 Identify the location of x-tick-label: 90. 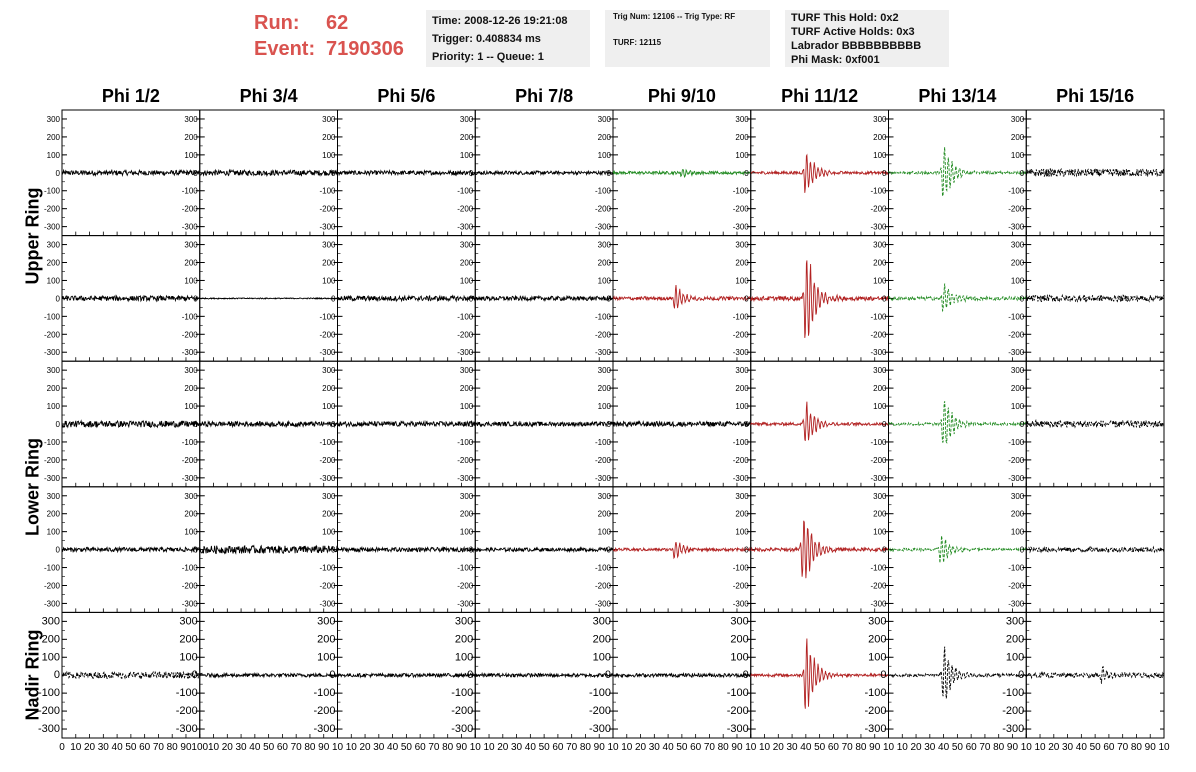
(324, 747).